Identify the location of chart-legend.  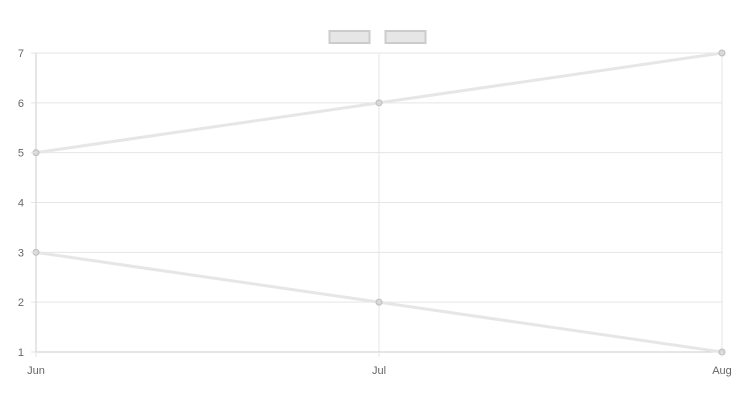
(377, 37).